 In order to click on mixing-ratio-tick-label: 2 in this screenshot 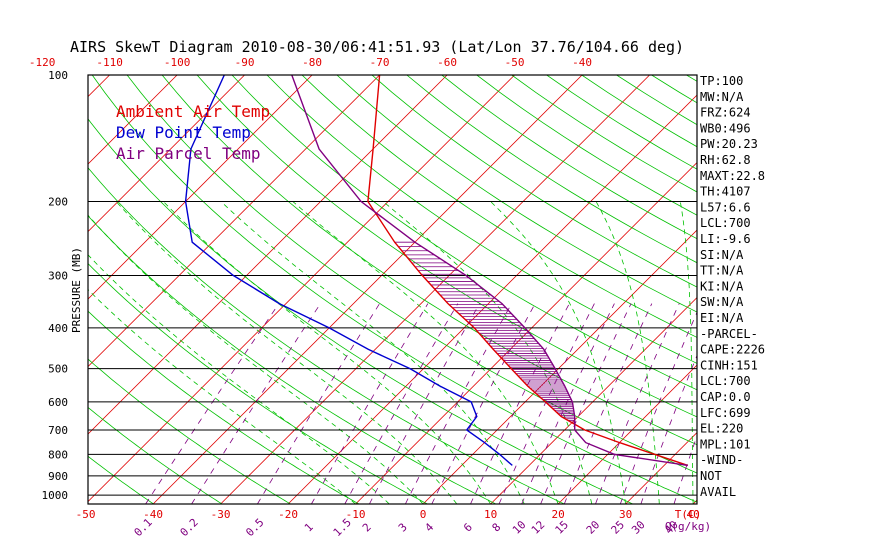, I will do `click(367, 528)`.